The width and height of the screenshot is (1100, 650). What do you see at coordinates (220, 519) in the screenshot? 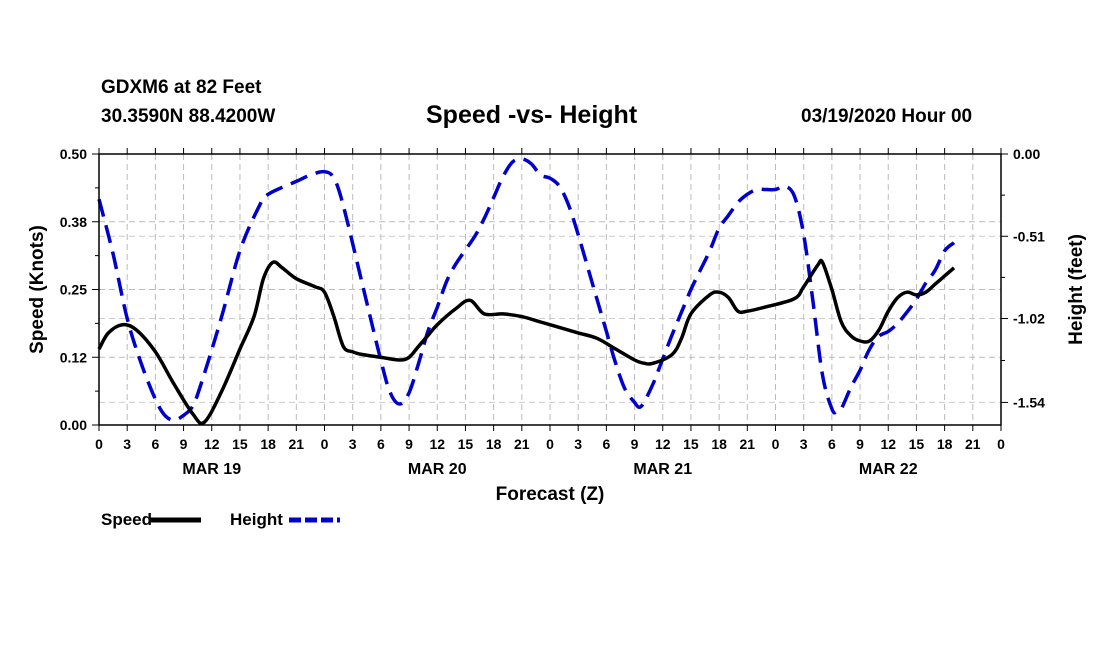
I see `legend: Speed Height` at bounding box center [220, 519].